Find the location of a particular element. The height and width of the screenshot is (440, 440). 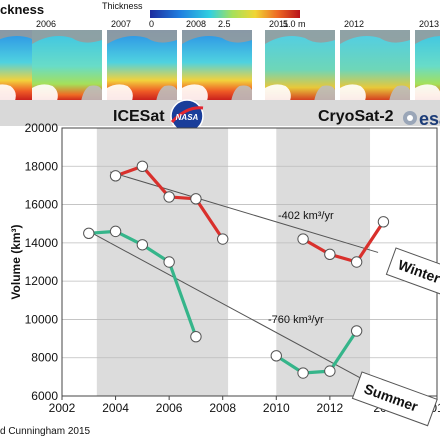

colorbar is located at coordinates (225, 14).